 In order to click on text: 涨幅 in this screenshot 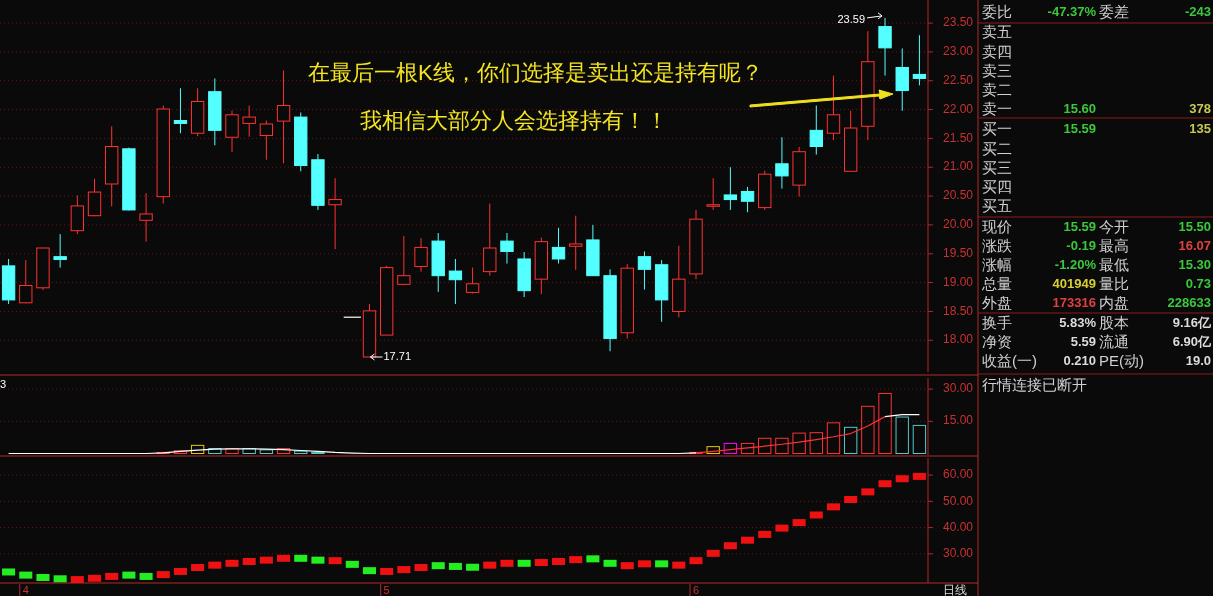, I will do `click(997, 264)`.